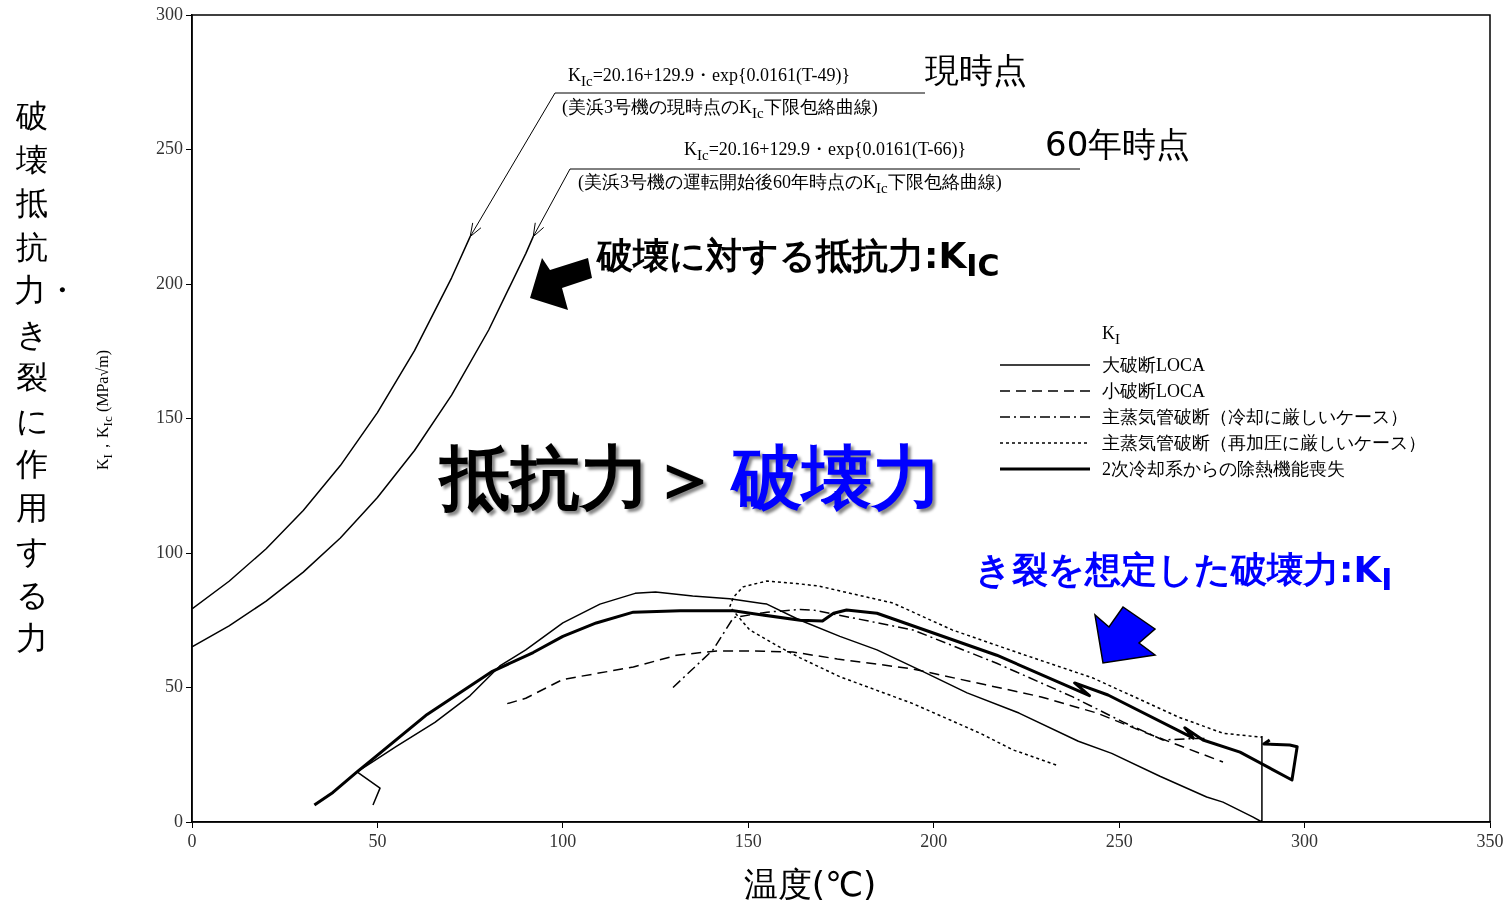  What do you see at coordinates (934, 840) in the screenshot?
I see `x-tick-label: 200` at bounding box center [934, 840].